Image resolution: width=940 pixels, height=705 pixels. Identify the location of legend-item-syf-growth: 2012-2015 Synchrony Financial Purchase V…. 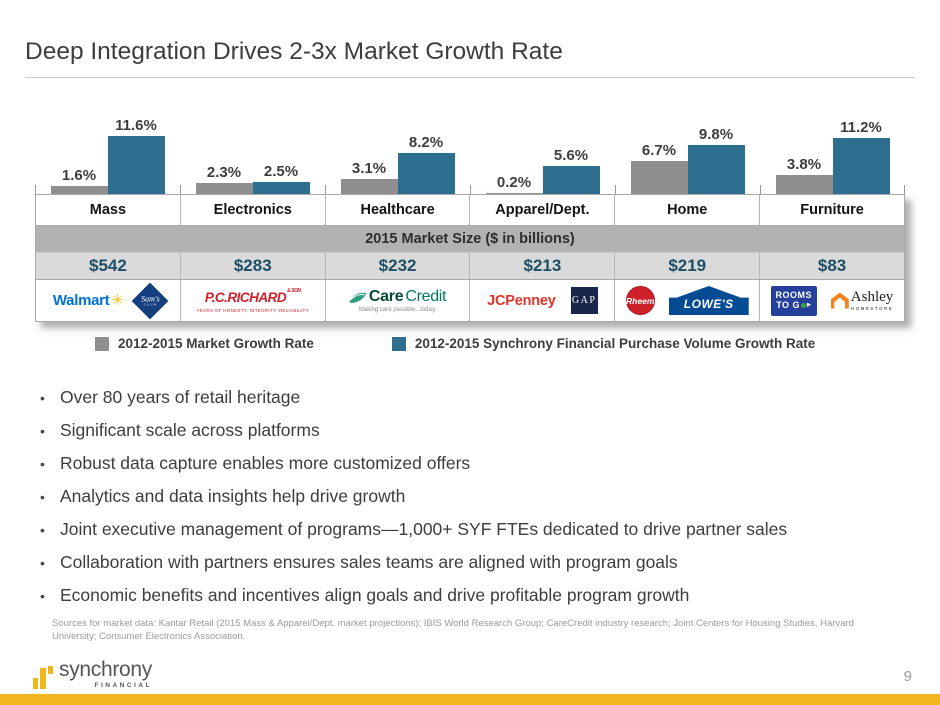
(603, 343).